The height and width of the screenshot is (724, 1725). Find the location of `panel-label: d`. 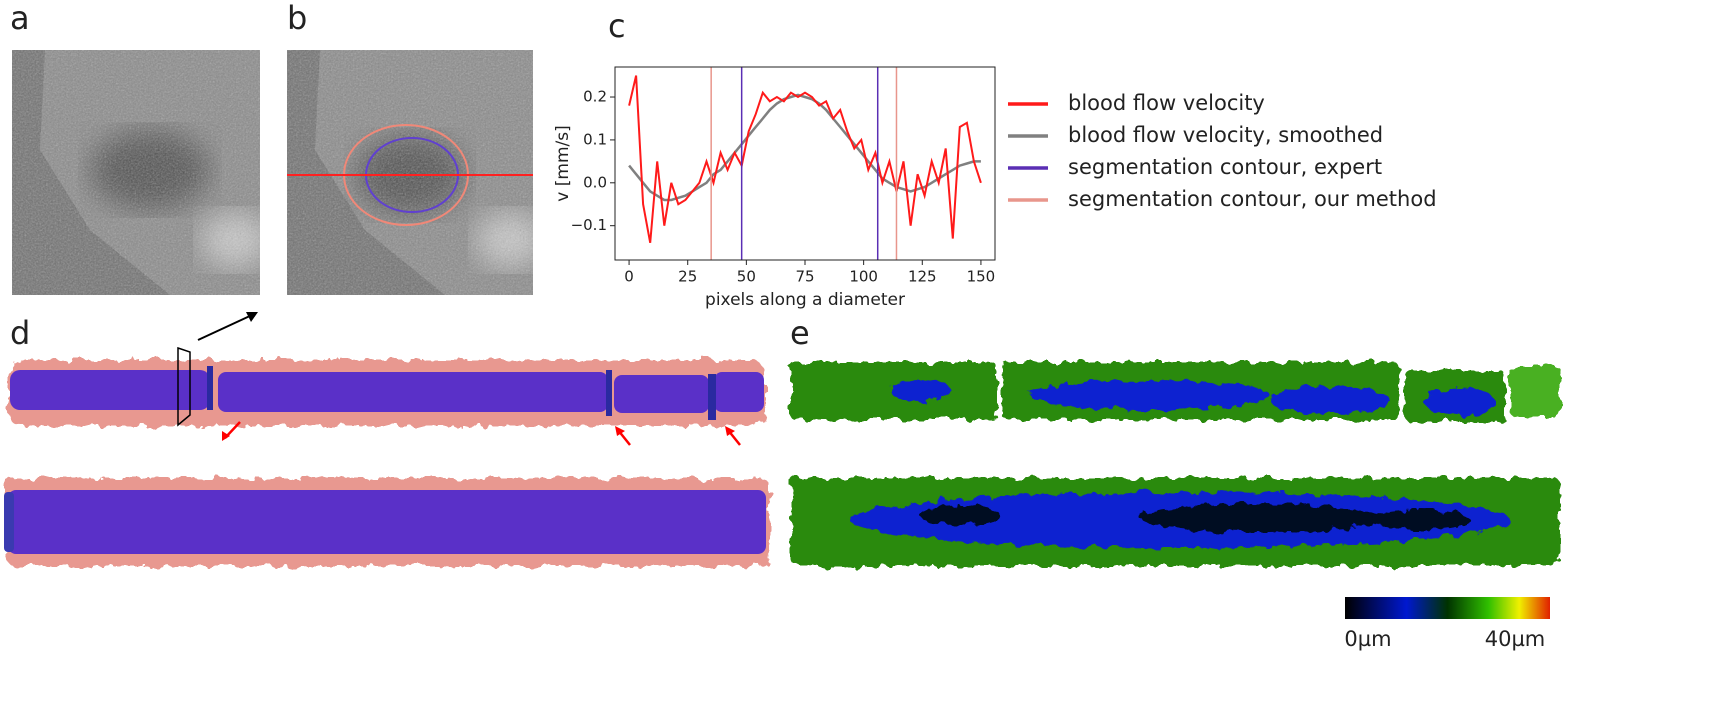

panel-label: d is located at coordinates (20, 333).